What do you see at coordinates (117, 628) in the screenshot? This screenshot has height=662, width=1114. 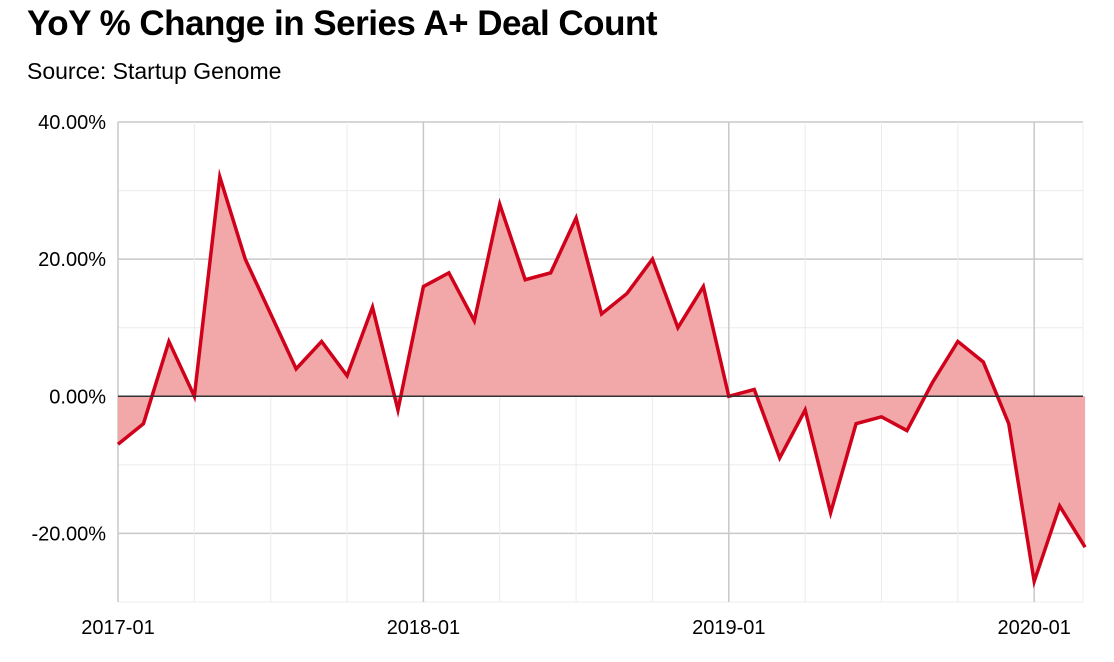 I see `x-tick-label: 2017-01` at bounding box center [117, 628].